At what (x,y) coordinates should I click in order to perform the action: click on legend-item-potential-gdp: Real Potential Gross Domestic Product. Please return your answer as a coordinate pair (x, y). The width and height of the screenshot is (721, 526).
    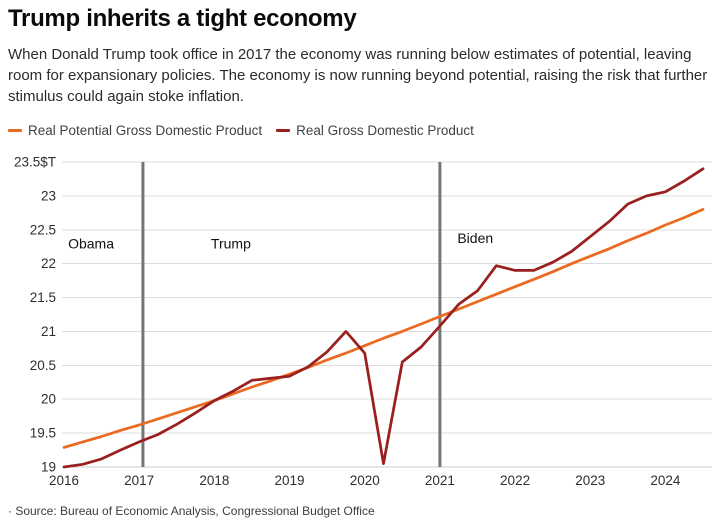
    Looking at the image, I should click on (135, 130).